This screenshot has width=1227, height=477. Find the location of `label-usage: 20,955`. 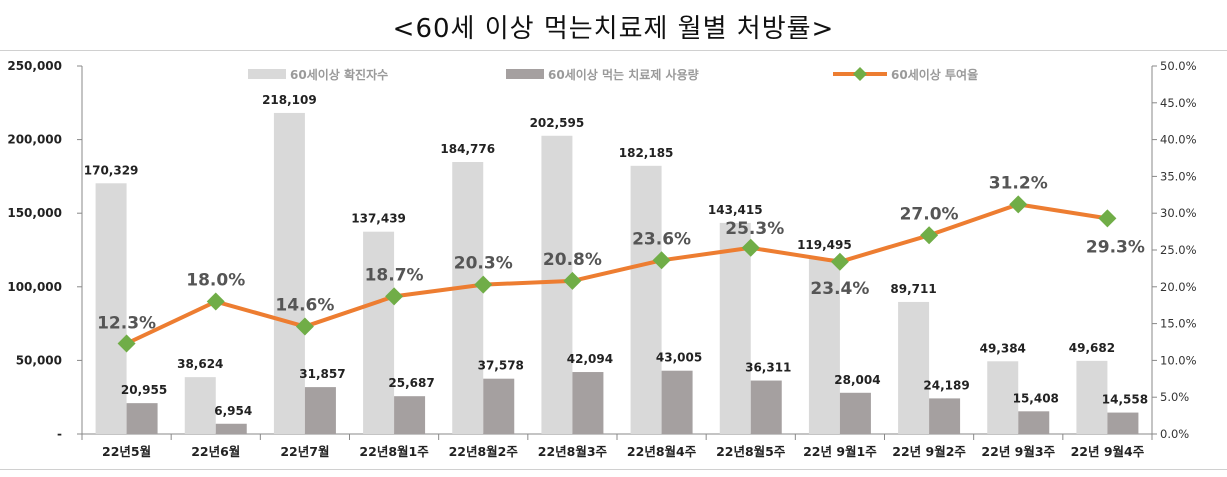

label-usage: 20,955 is located at coordinates (144, 390).